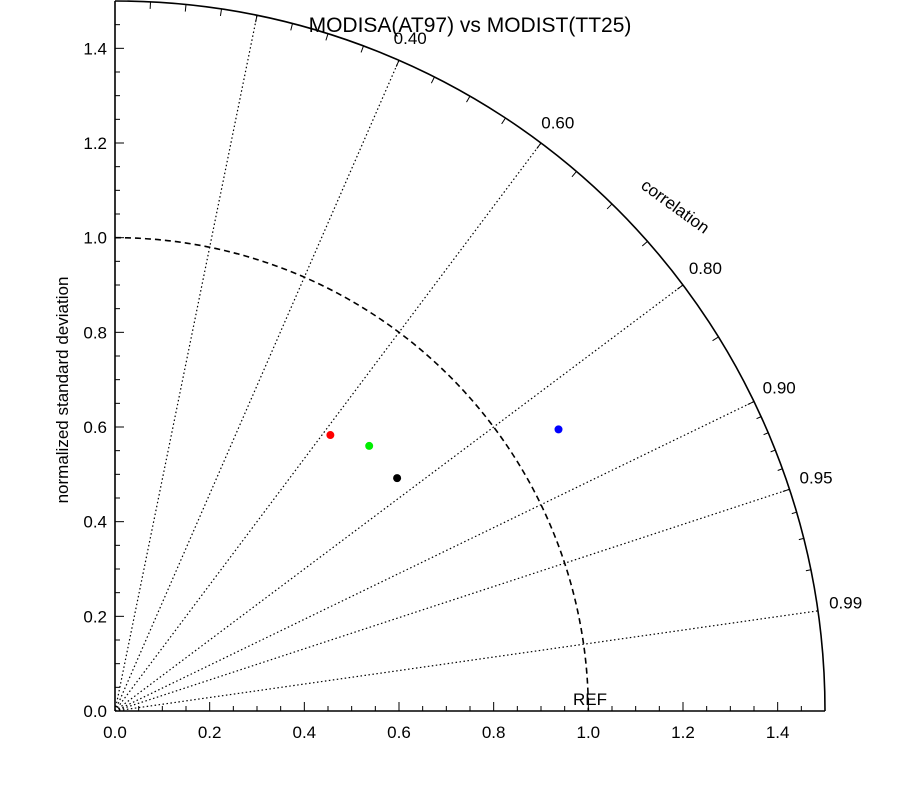 The image size is (900, 788). Describe the element at coordinates (95, 616) in the screenshot. I see `y-tick-label: 0.2` at that location.